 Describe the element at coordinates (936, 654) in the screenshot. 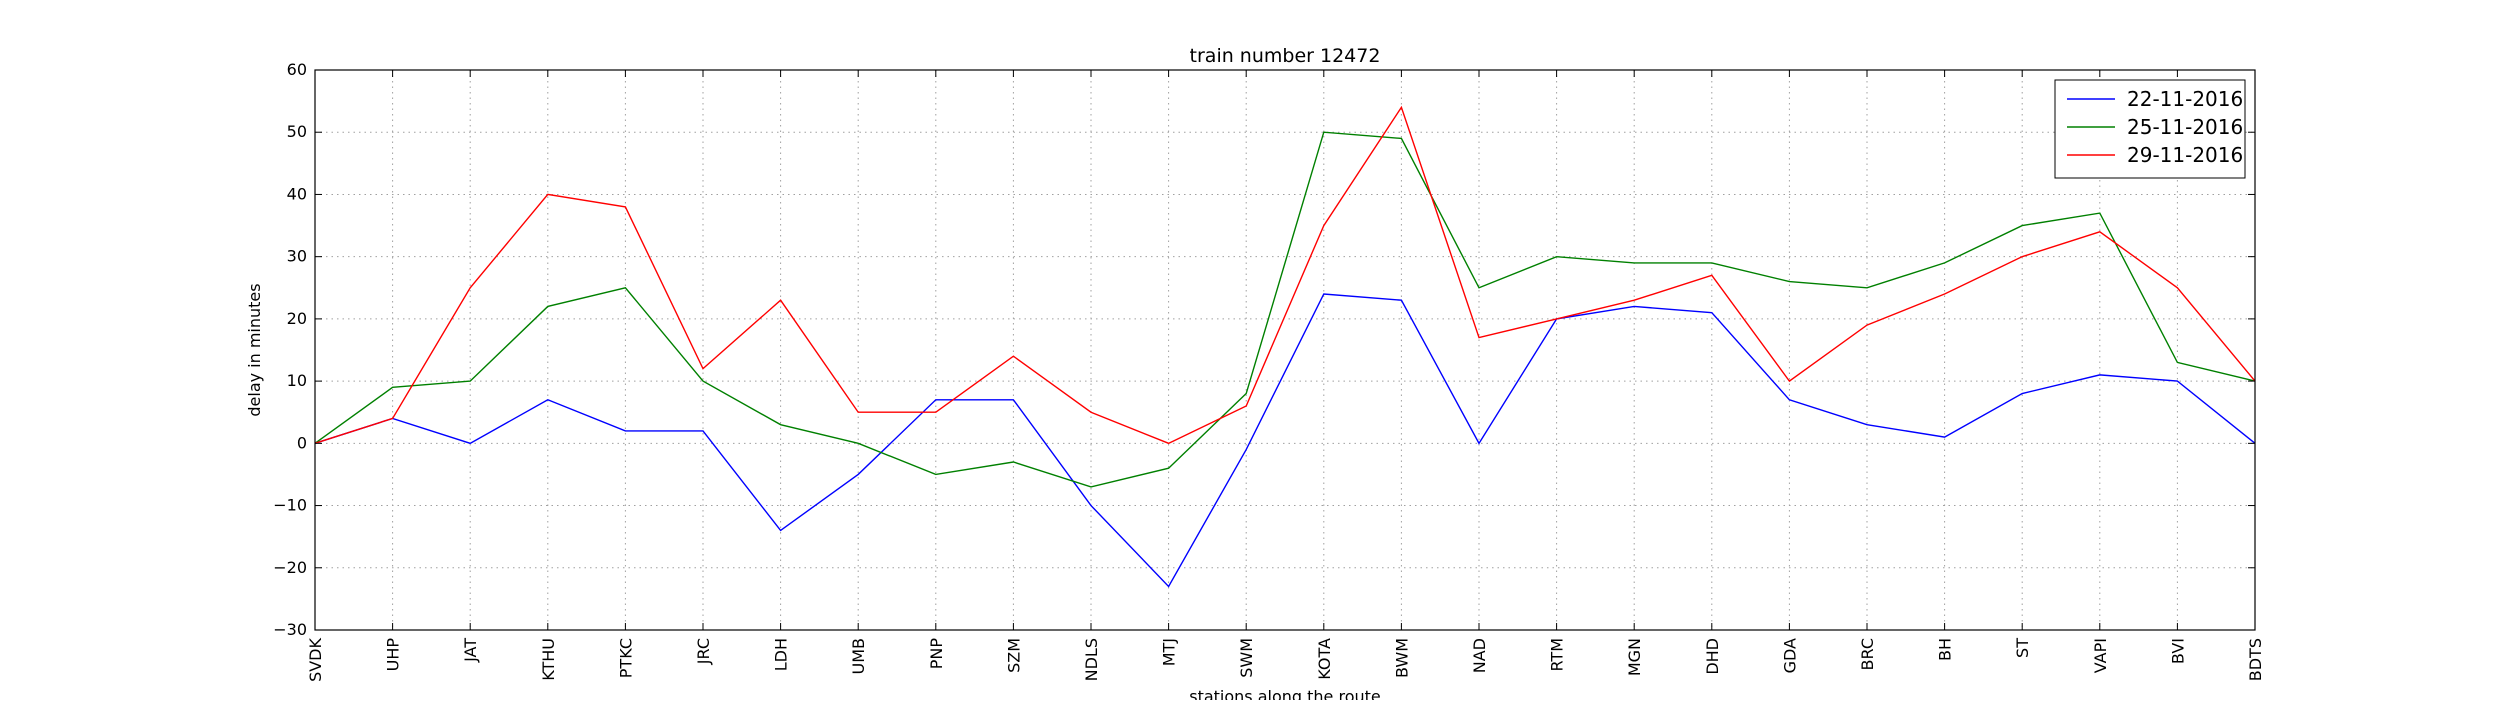

I see `x-tick-label: PNP` at that location.